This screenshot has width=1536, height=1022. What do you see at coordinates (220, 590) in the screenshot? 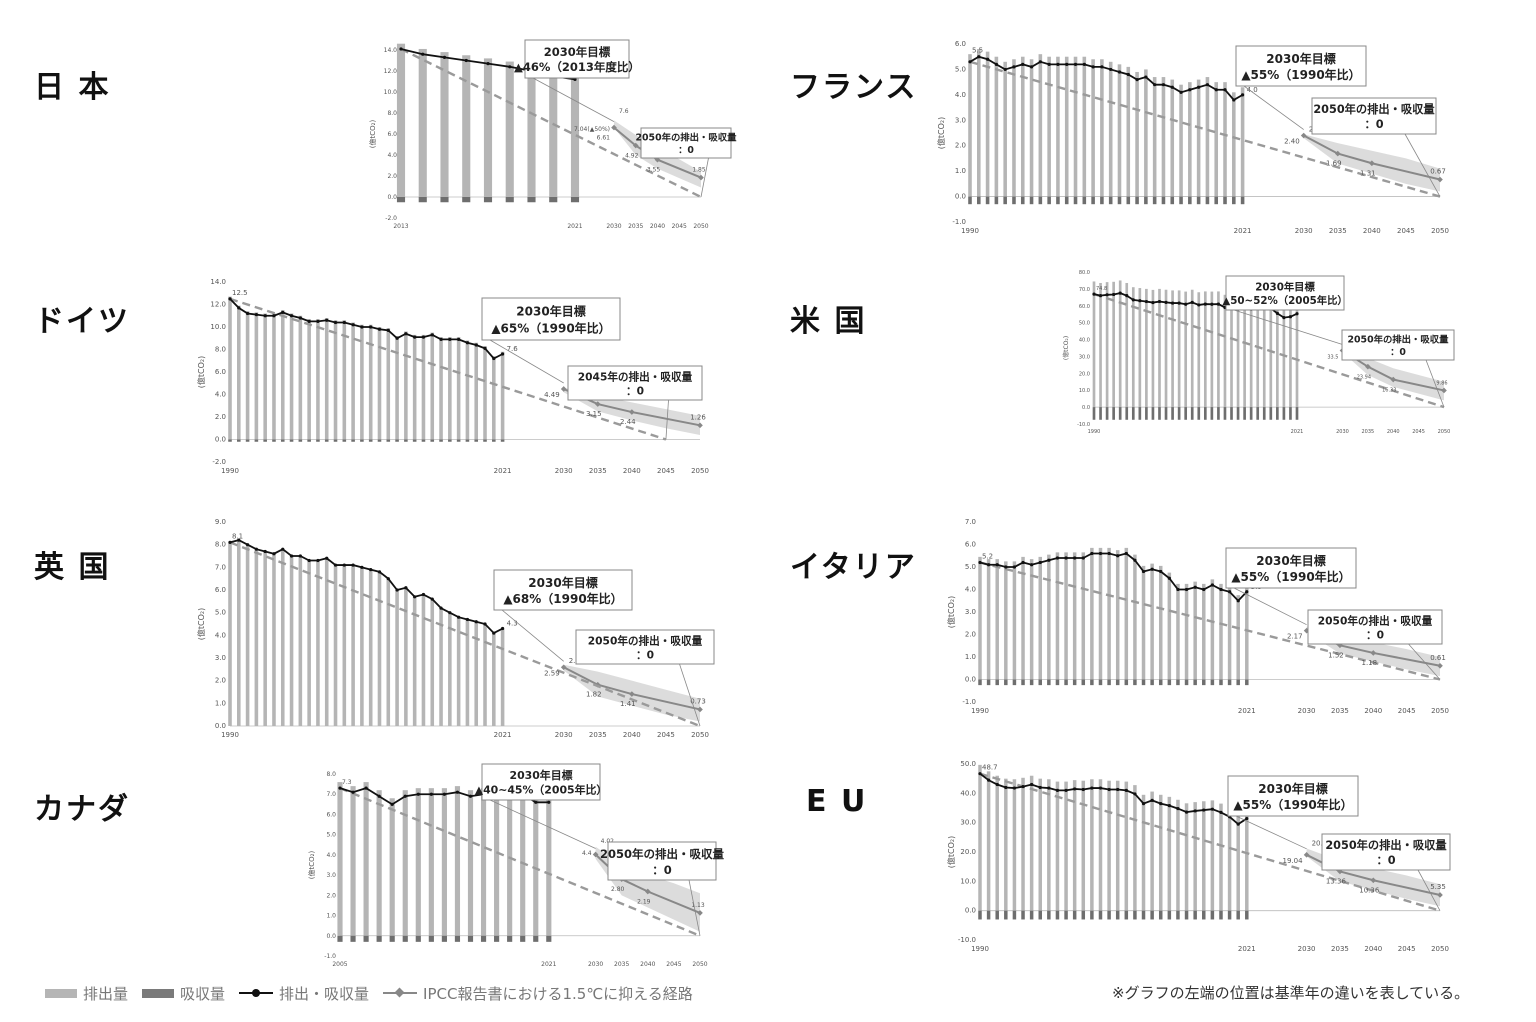
I see `y-tick-label: 6.0` at bounding box center [220, 590].